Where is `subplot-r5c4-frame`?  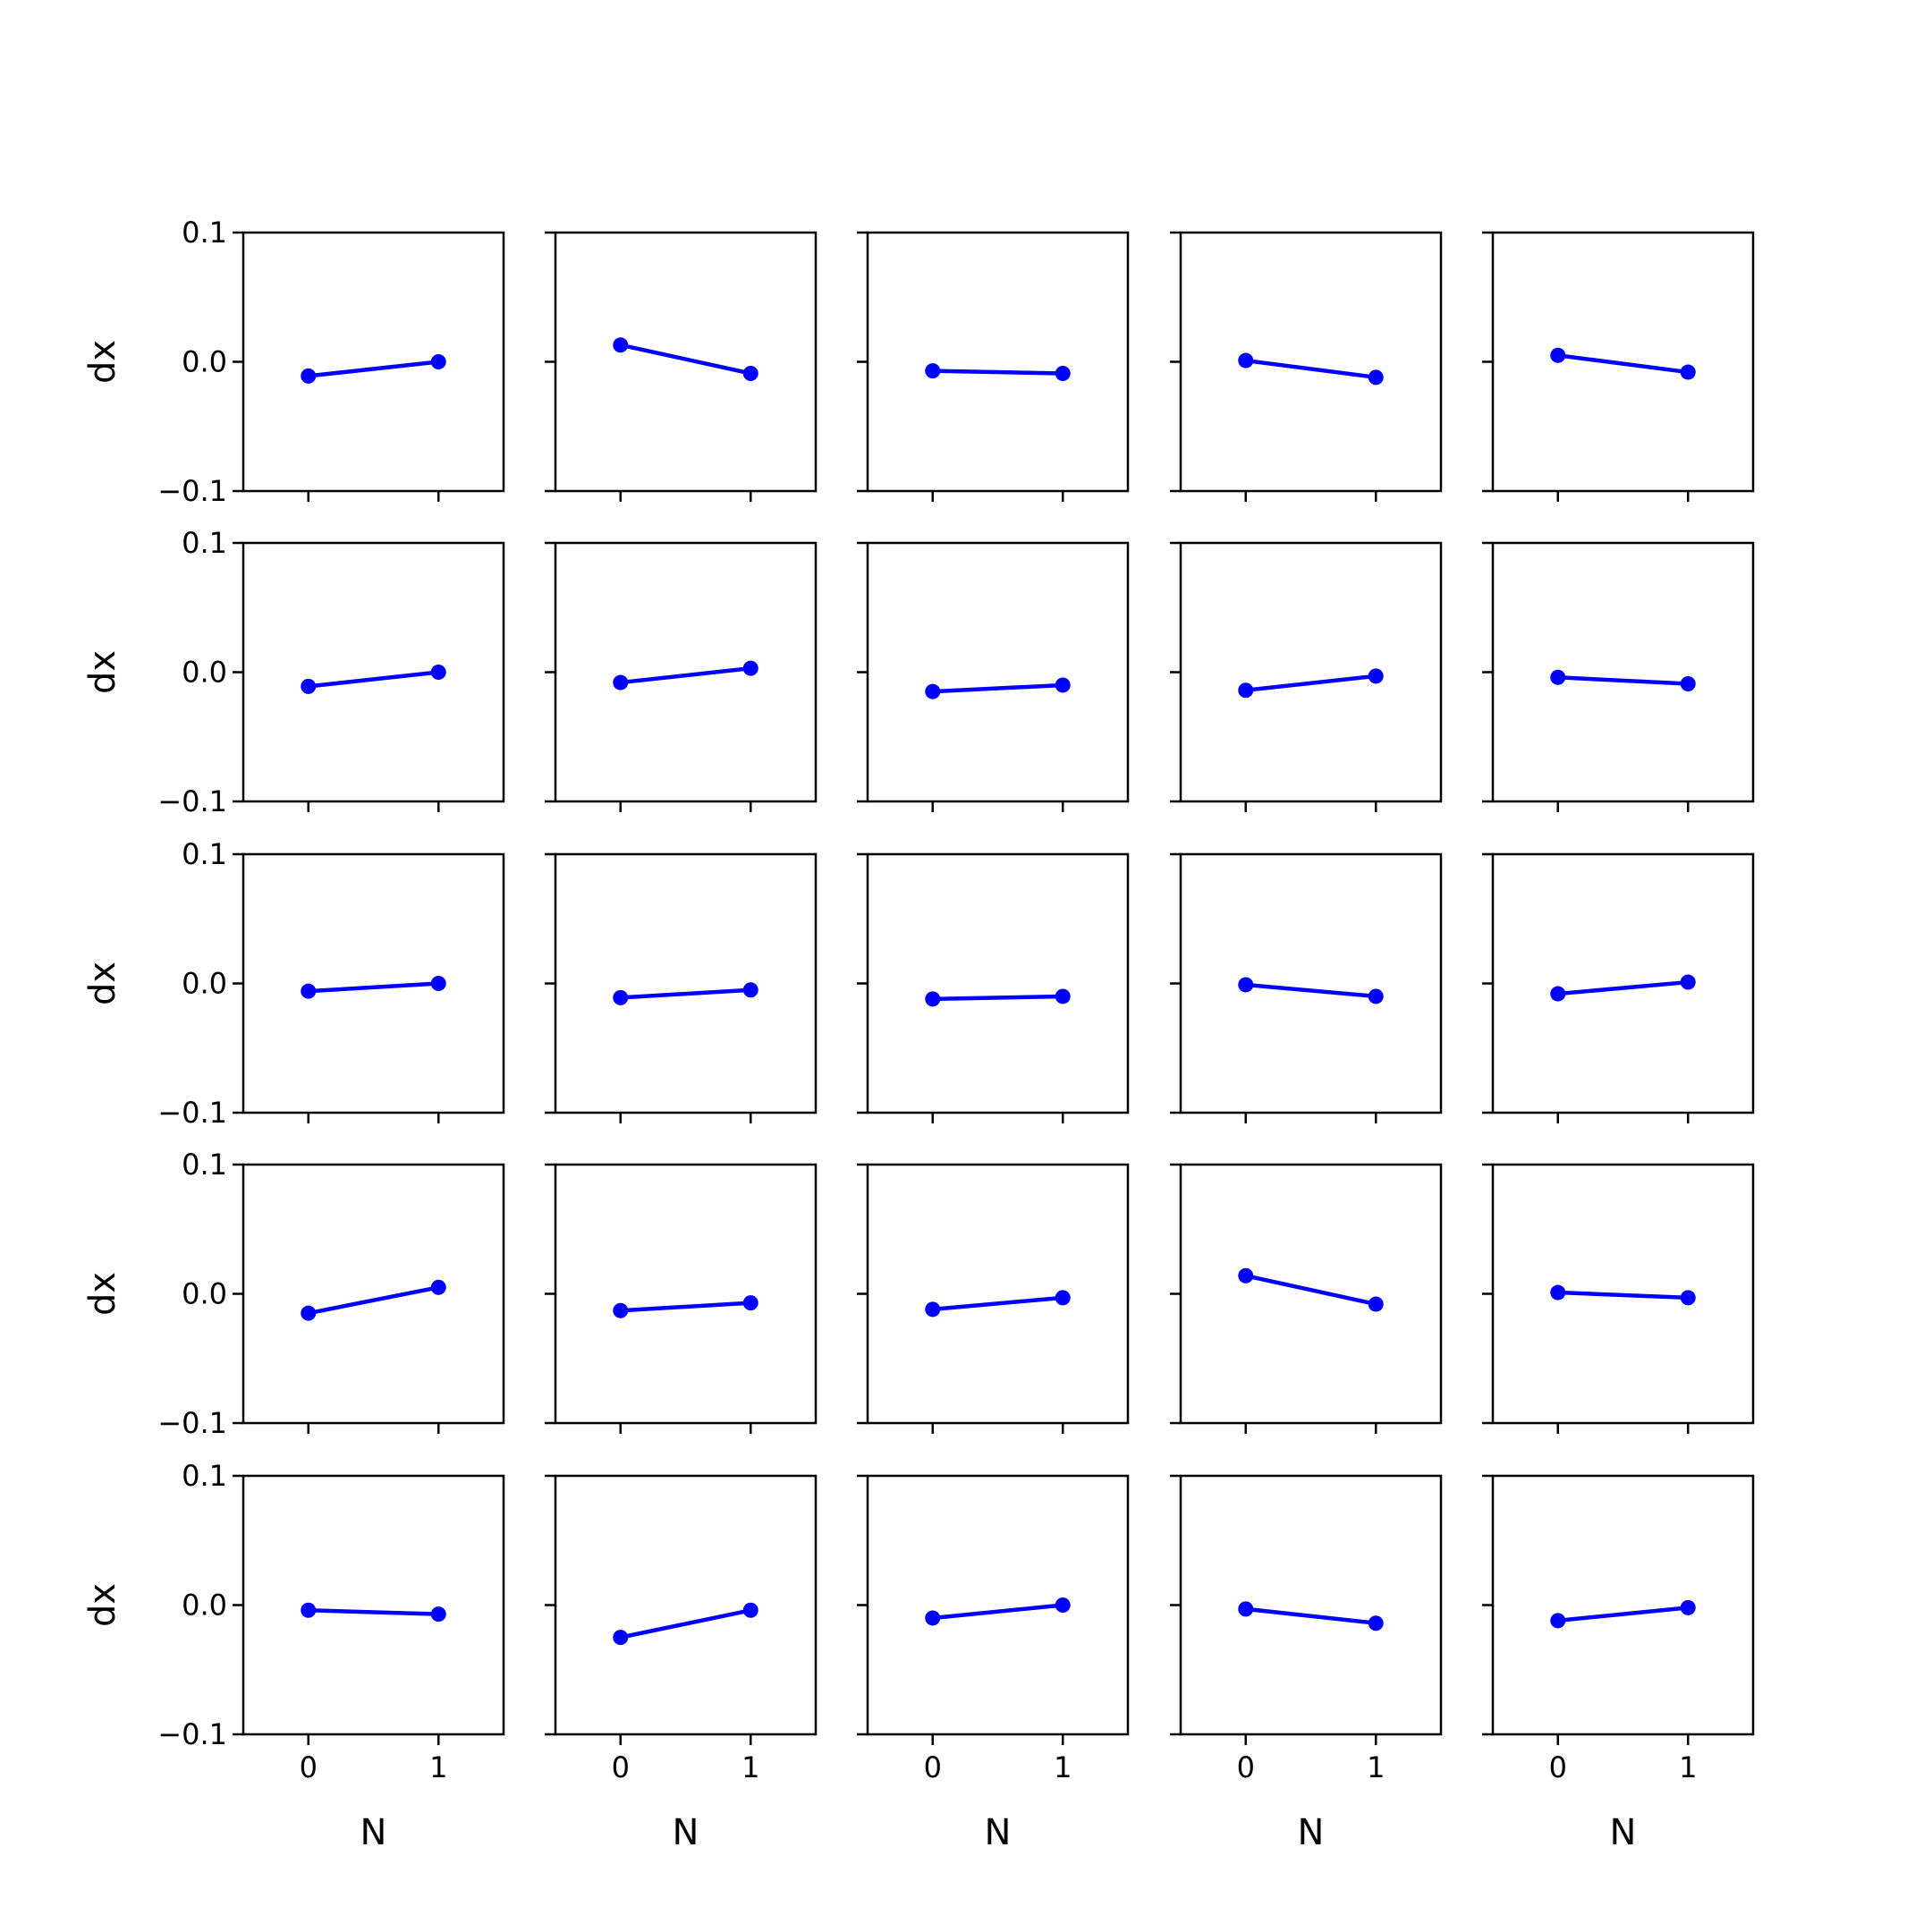
subplot-r5c4-frame is located at coordinates (1311, 1605).